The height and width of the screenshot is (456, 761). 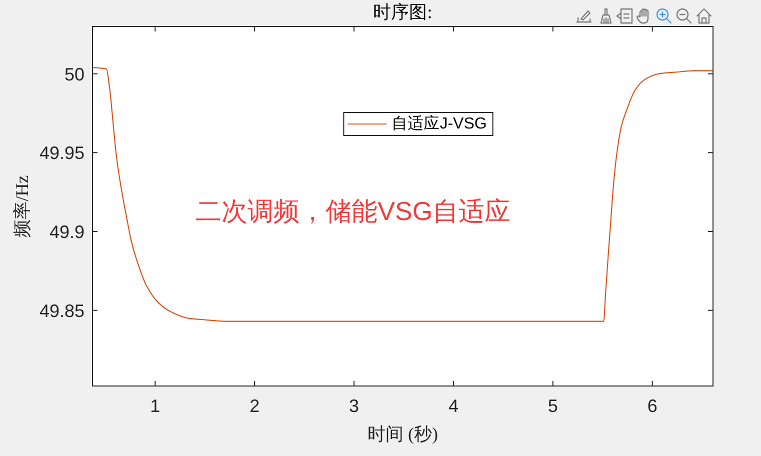 I want to click on y-tick-label: 50, so click(x=74, y=74).